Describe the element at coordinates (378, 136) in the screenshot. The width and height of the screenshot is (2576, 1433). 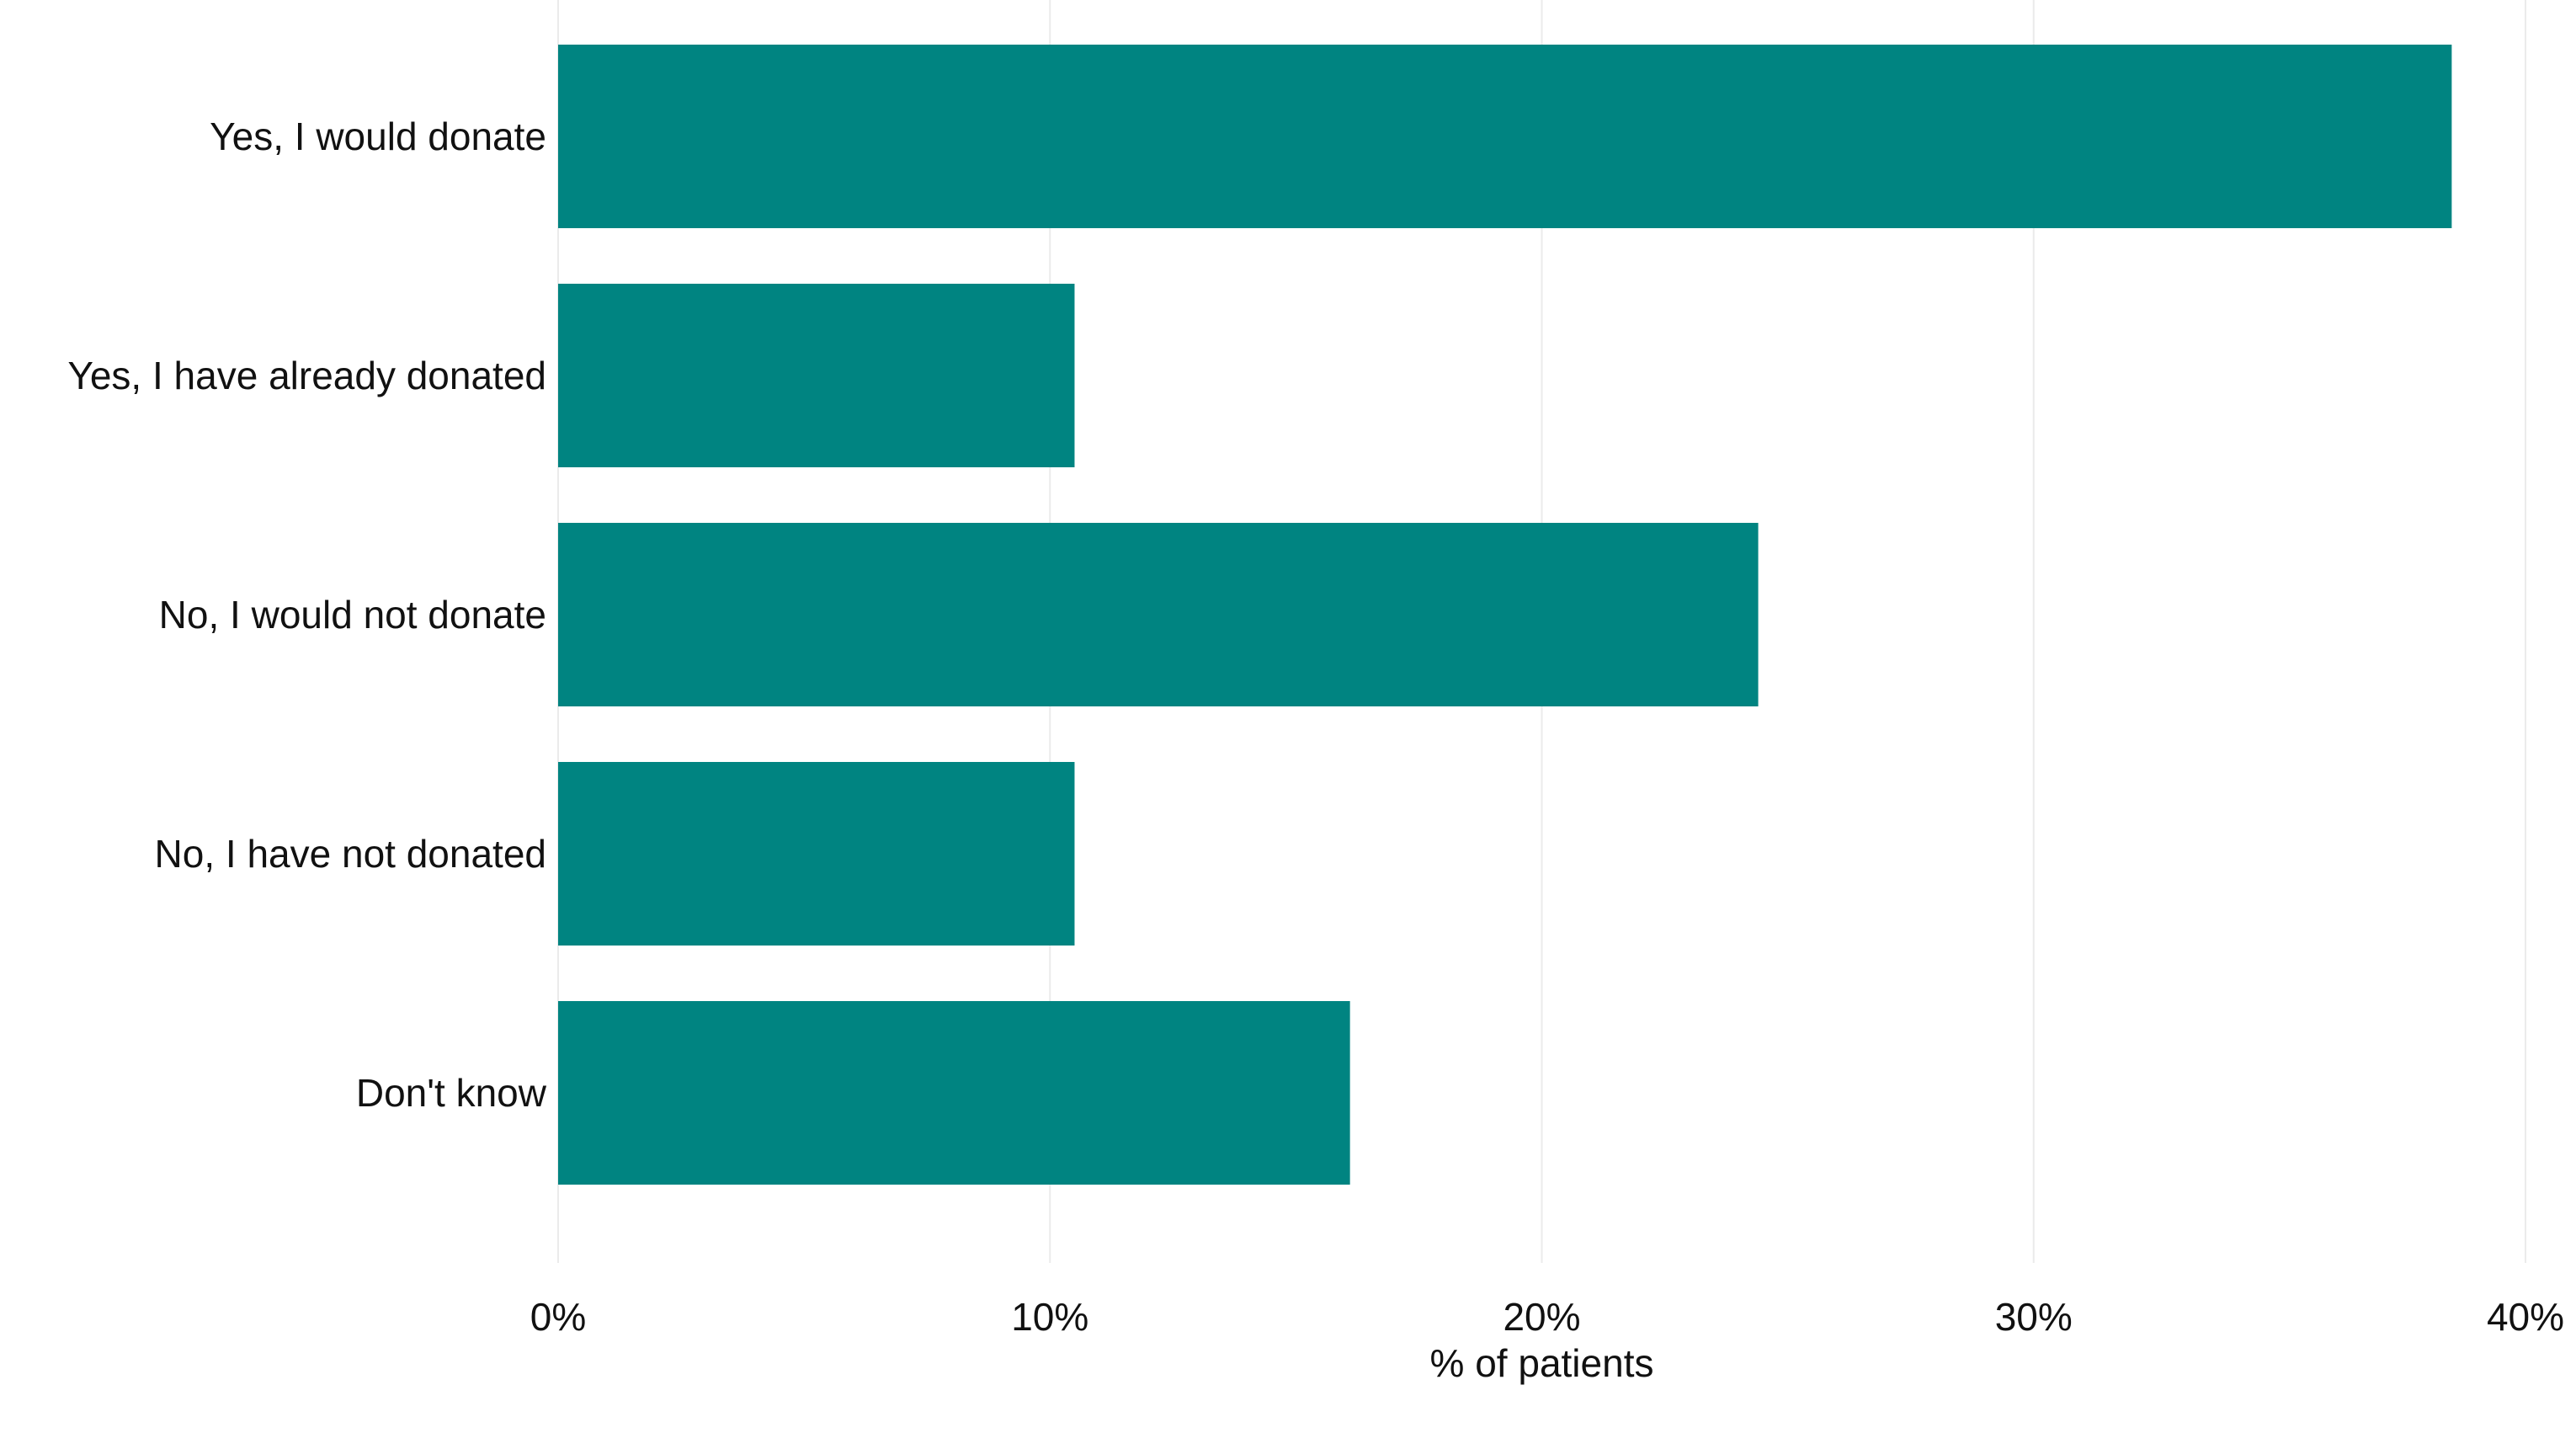
I see `category-label: Yes, I would donate` at that location.